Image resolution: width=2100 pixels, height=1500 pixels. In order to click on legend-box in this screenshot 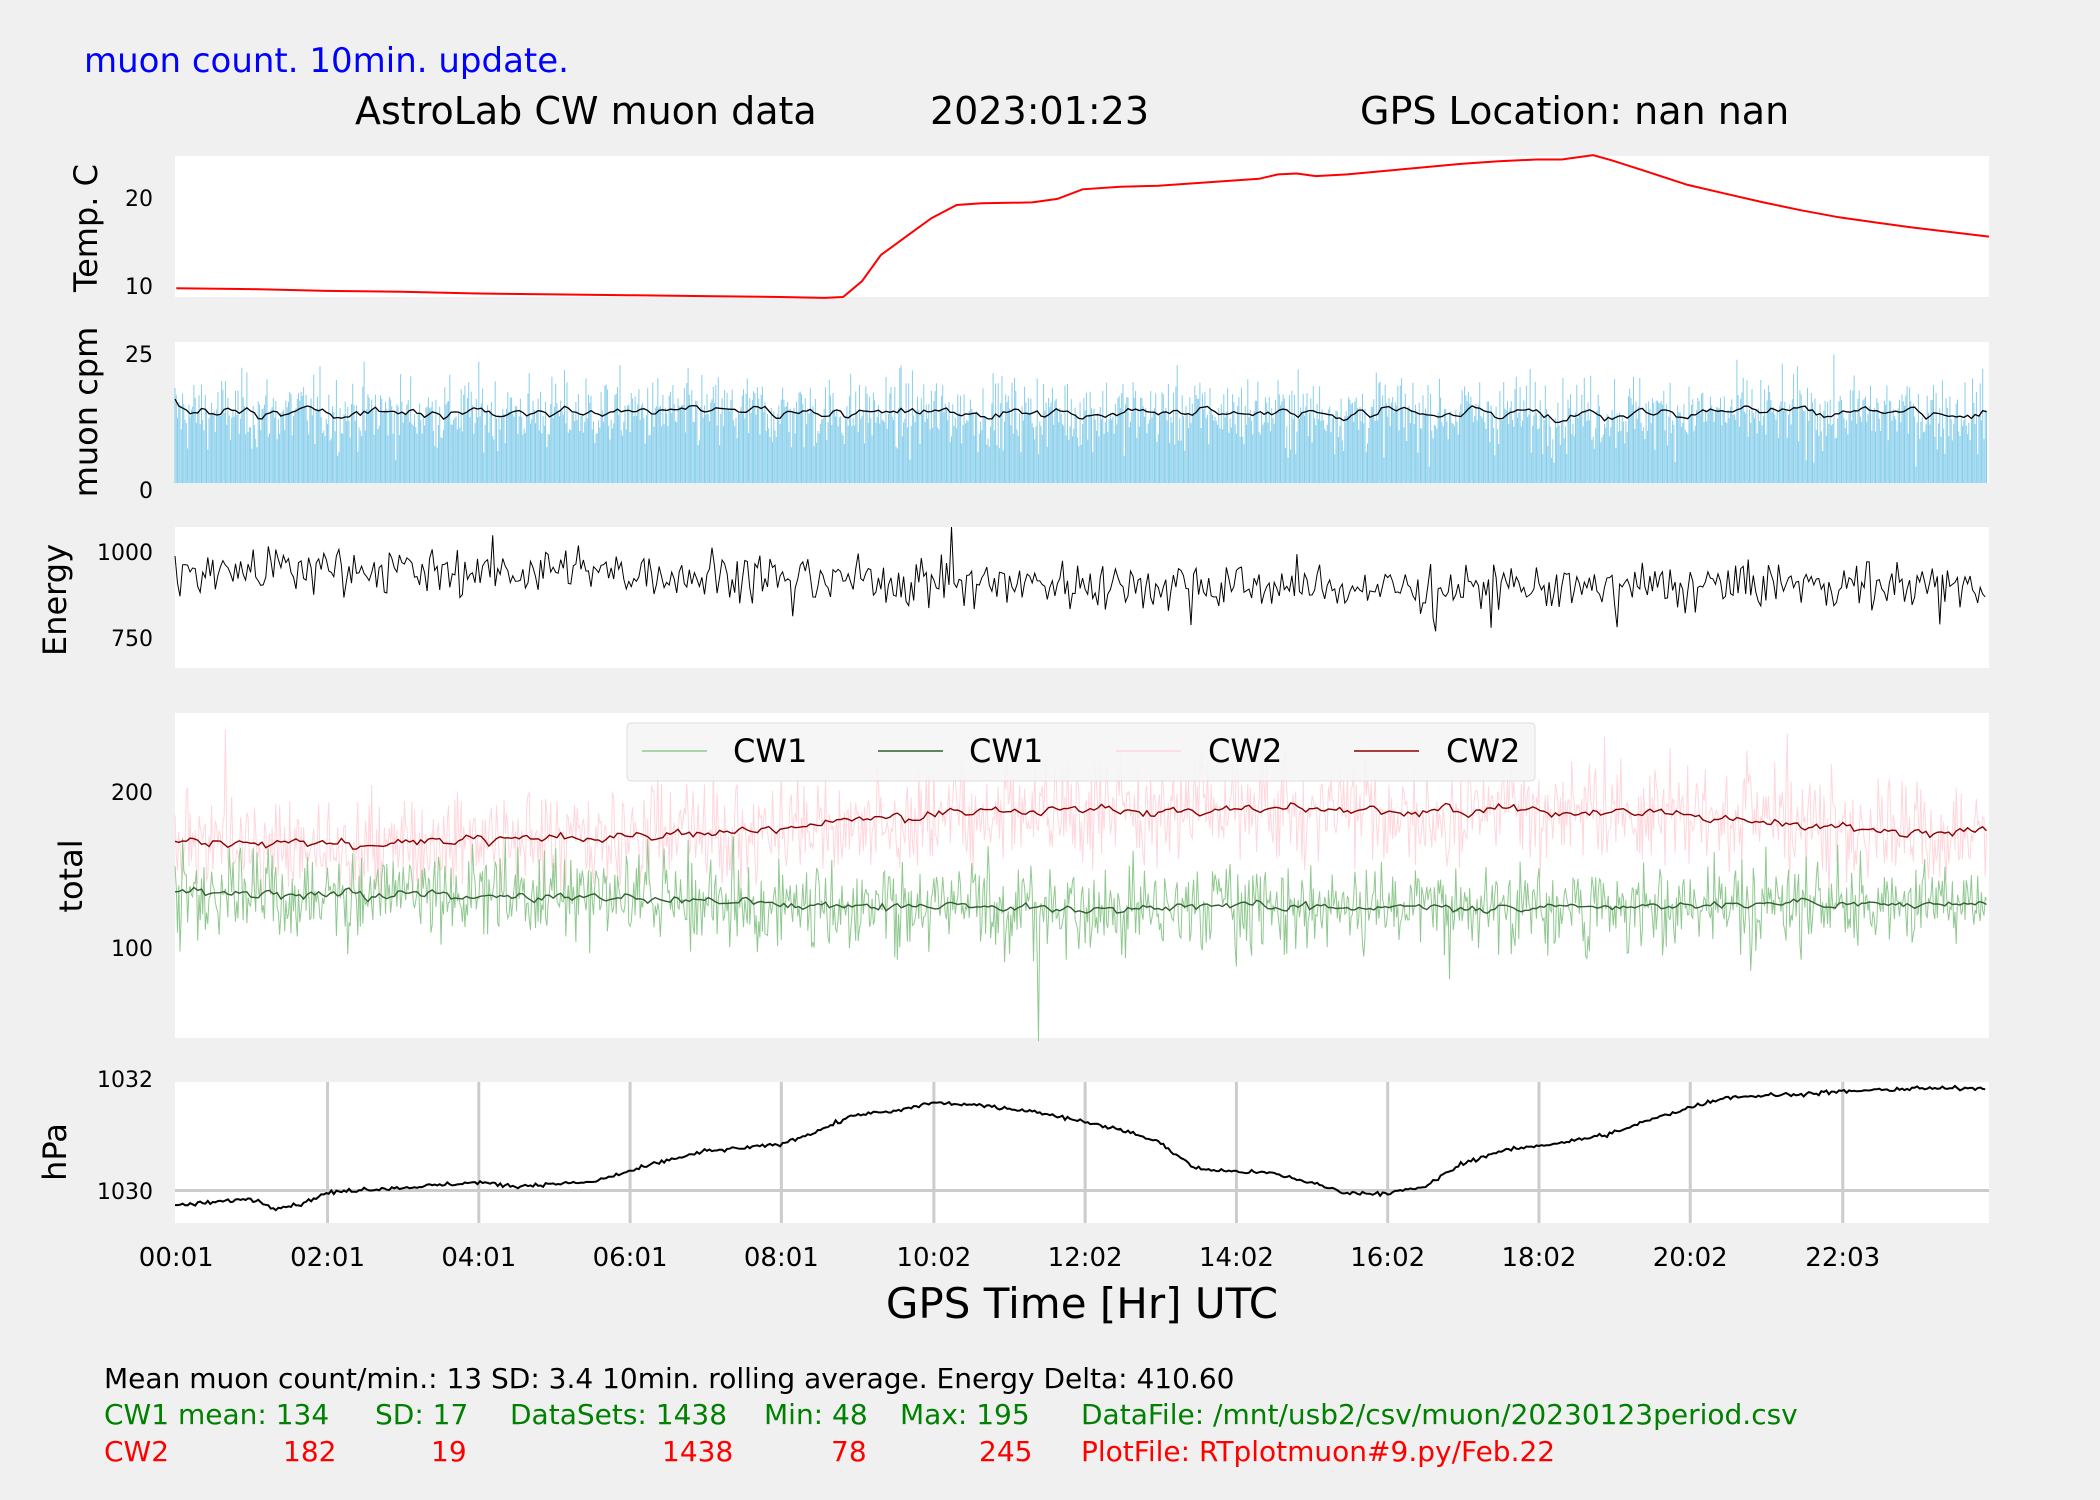, I will do `click(1081, 752)`.